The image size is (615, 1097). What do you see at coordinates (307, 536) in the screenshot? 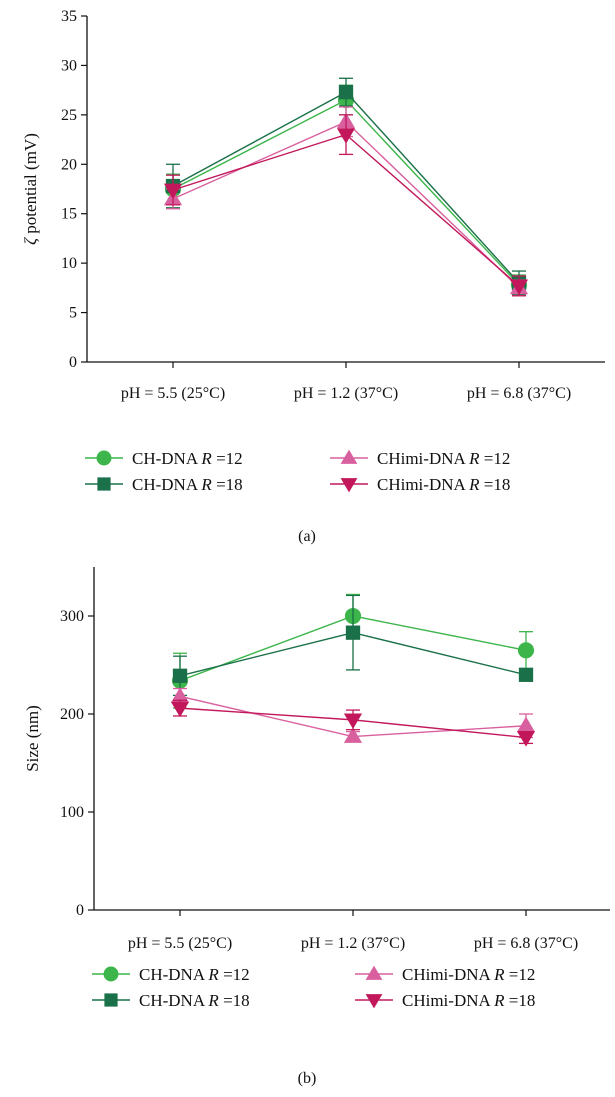
I see `panel-label: (a)` at bounding box center [307, 536].